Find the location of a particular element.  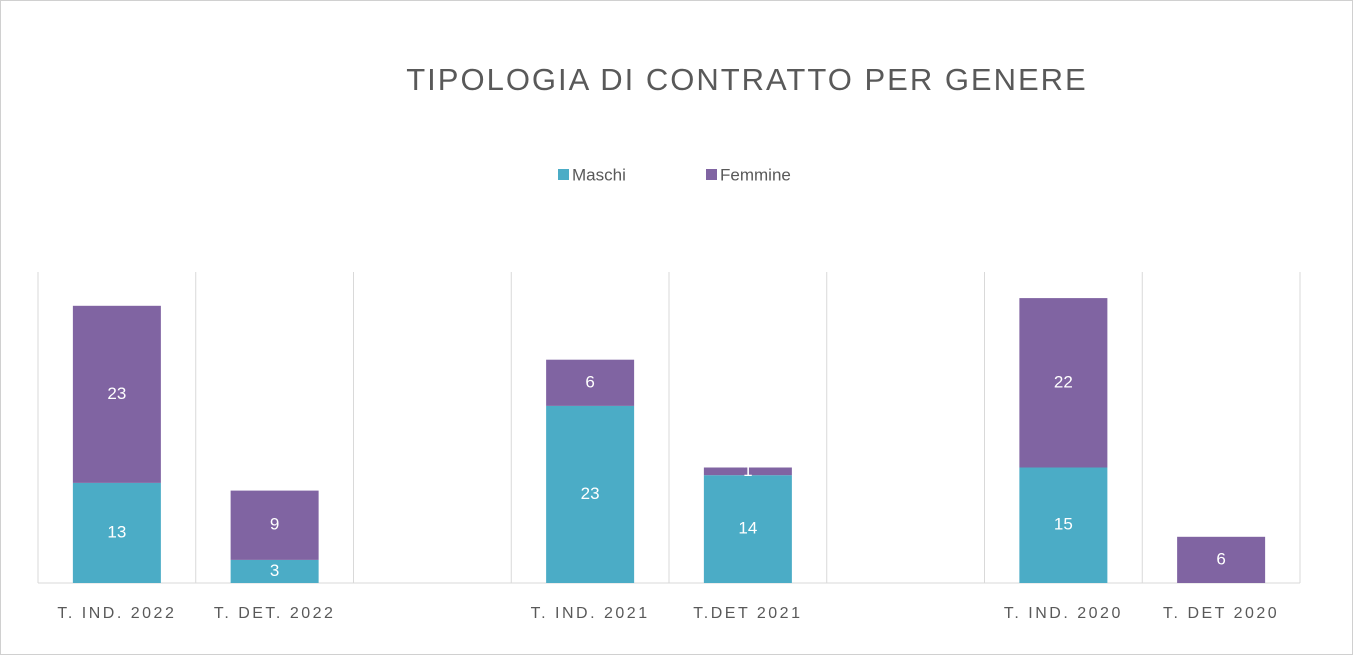

legend-label: Femmine is located at coordinates (755, 174).